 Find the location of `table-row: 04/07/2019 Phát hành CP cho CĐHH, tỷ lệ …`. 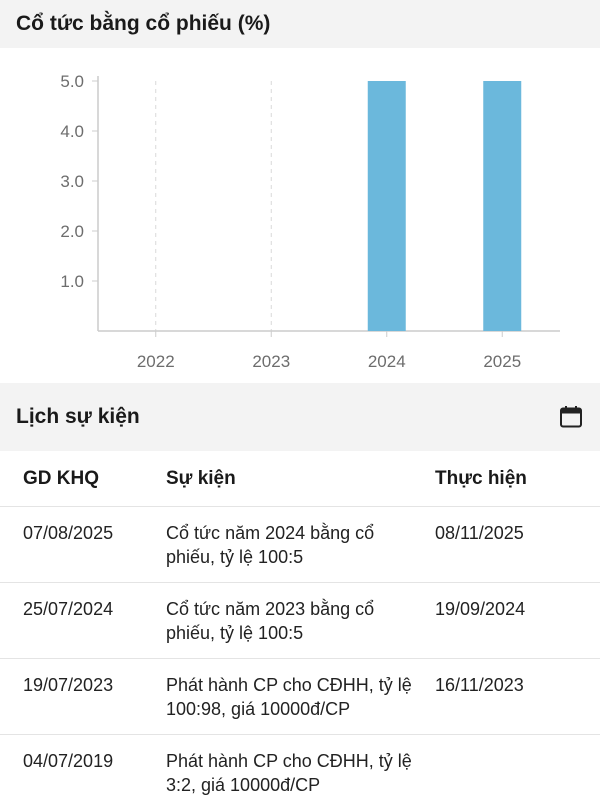

table-row: 04/07/2019 Phát hành CP cho CĐHH, tỷ lệ … is located at coordinates (300, 767).